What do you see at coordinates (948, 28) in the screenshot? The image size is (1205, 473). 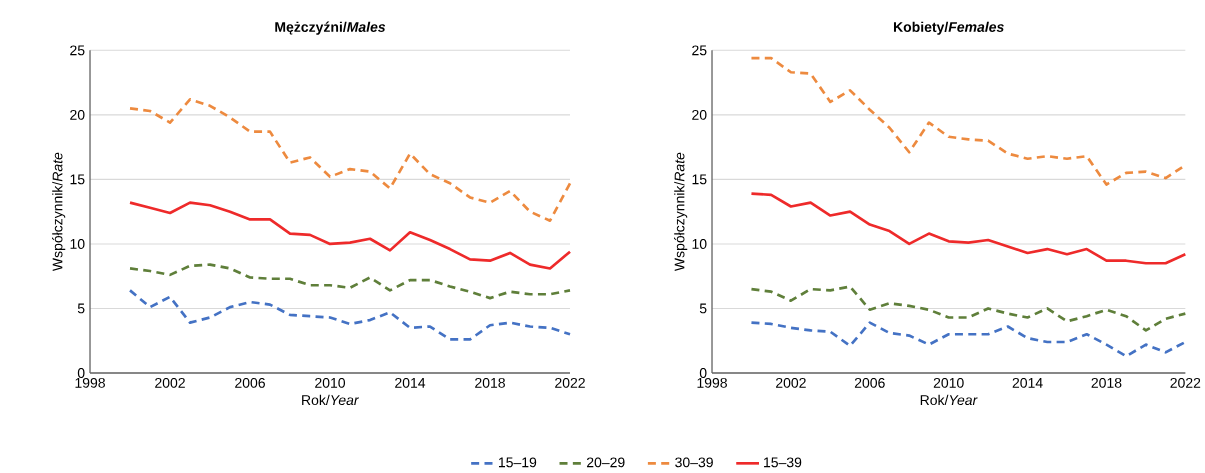 I see `chart-title: Kobiety/Females` at bounding box center [948, 28].